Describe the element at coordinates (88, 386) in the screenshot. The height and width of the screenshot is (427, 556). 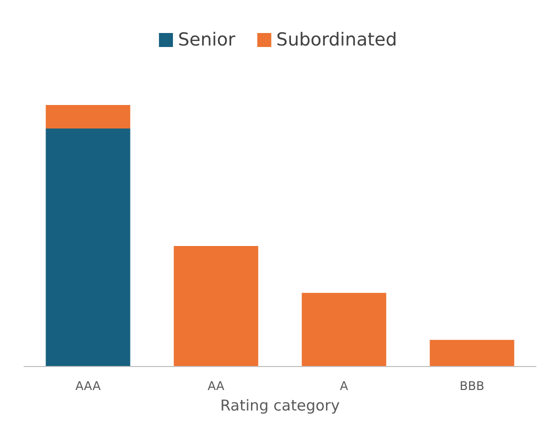
I see `x-tick-label: AAA` at that location.